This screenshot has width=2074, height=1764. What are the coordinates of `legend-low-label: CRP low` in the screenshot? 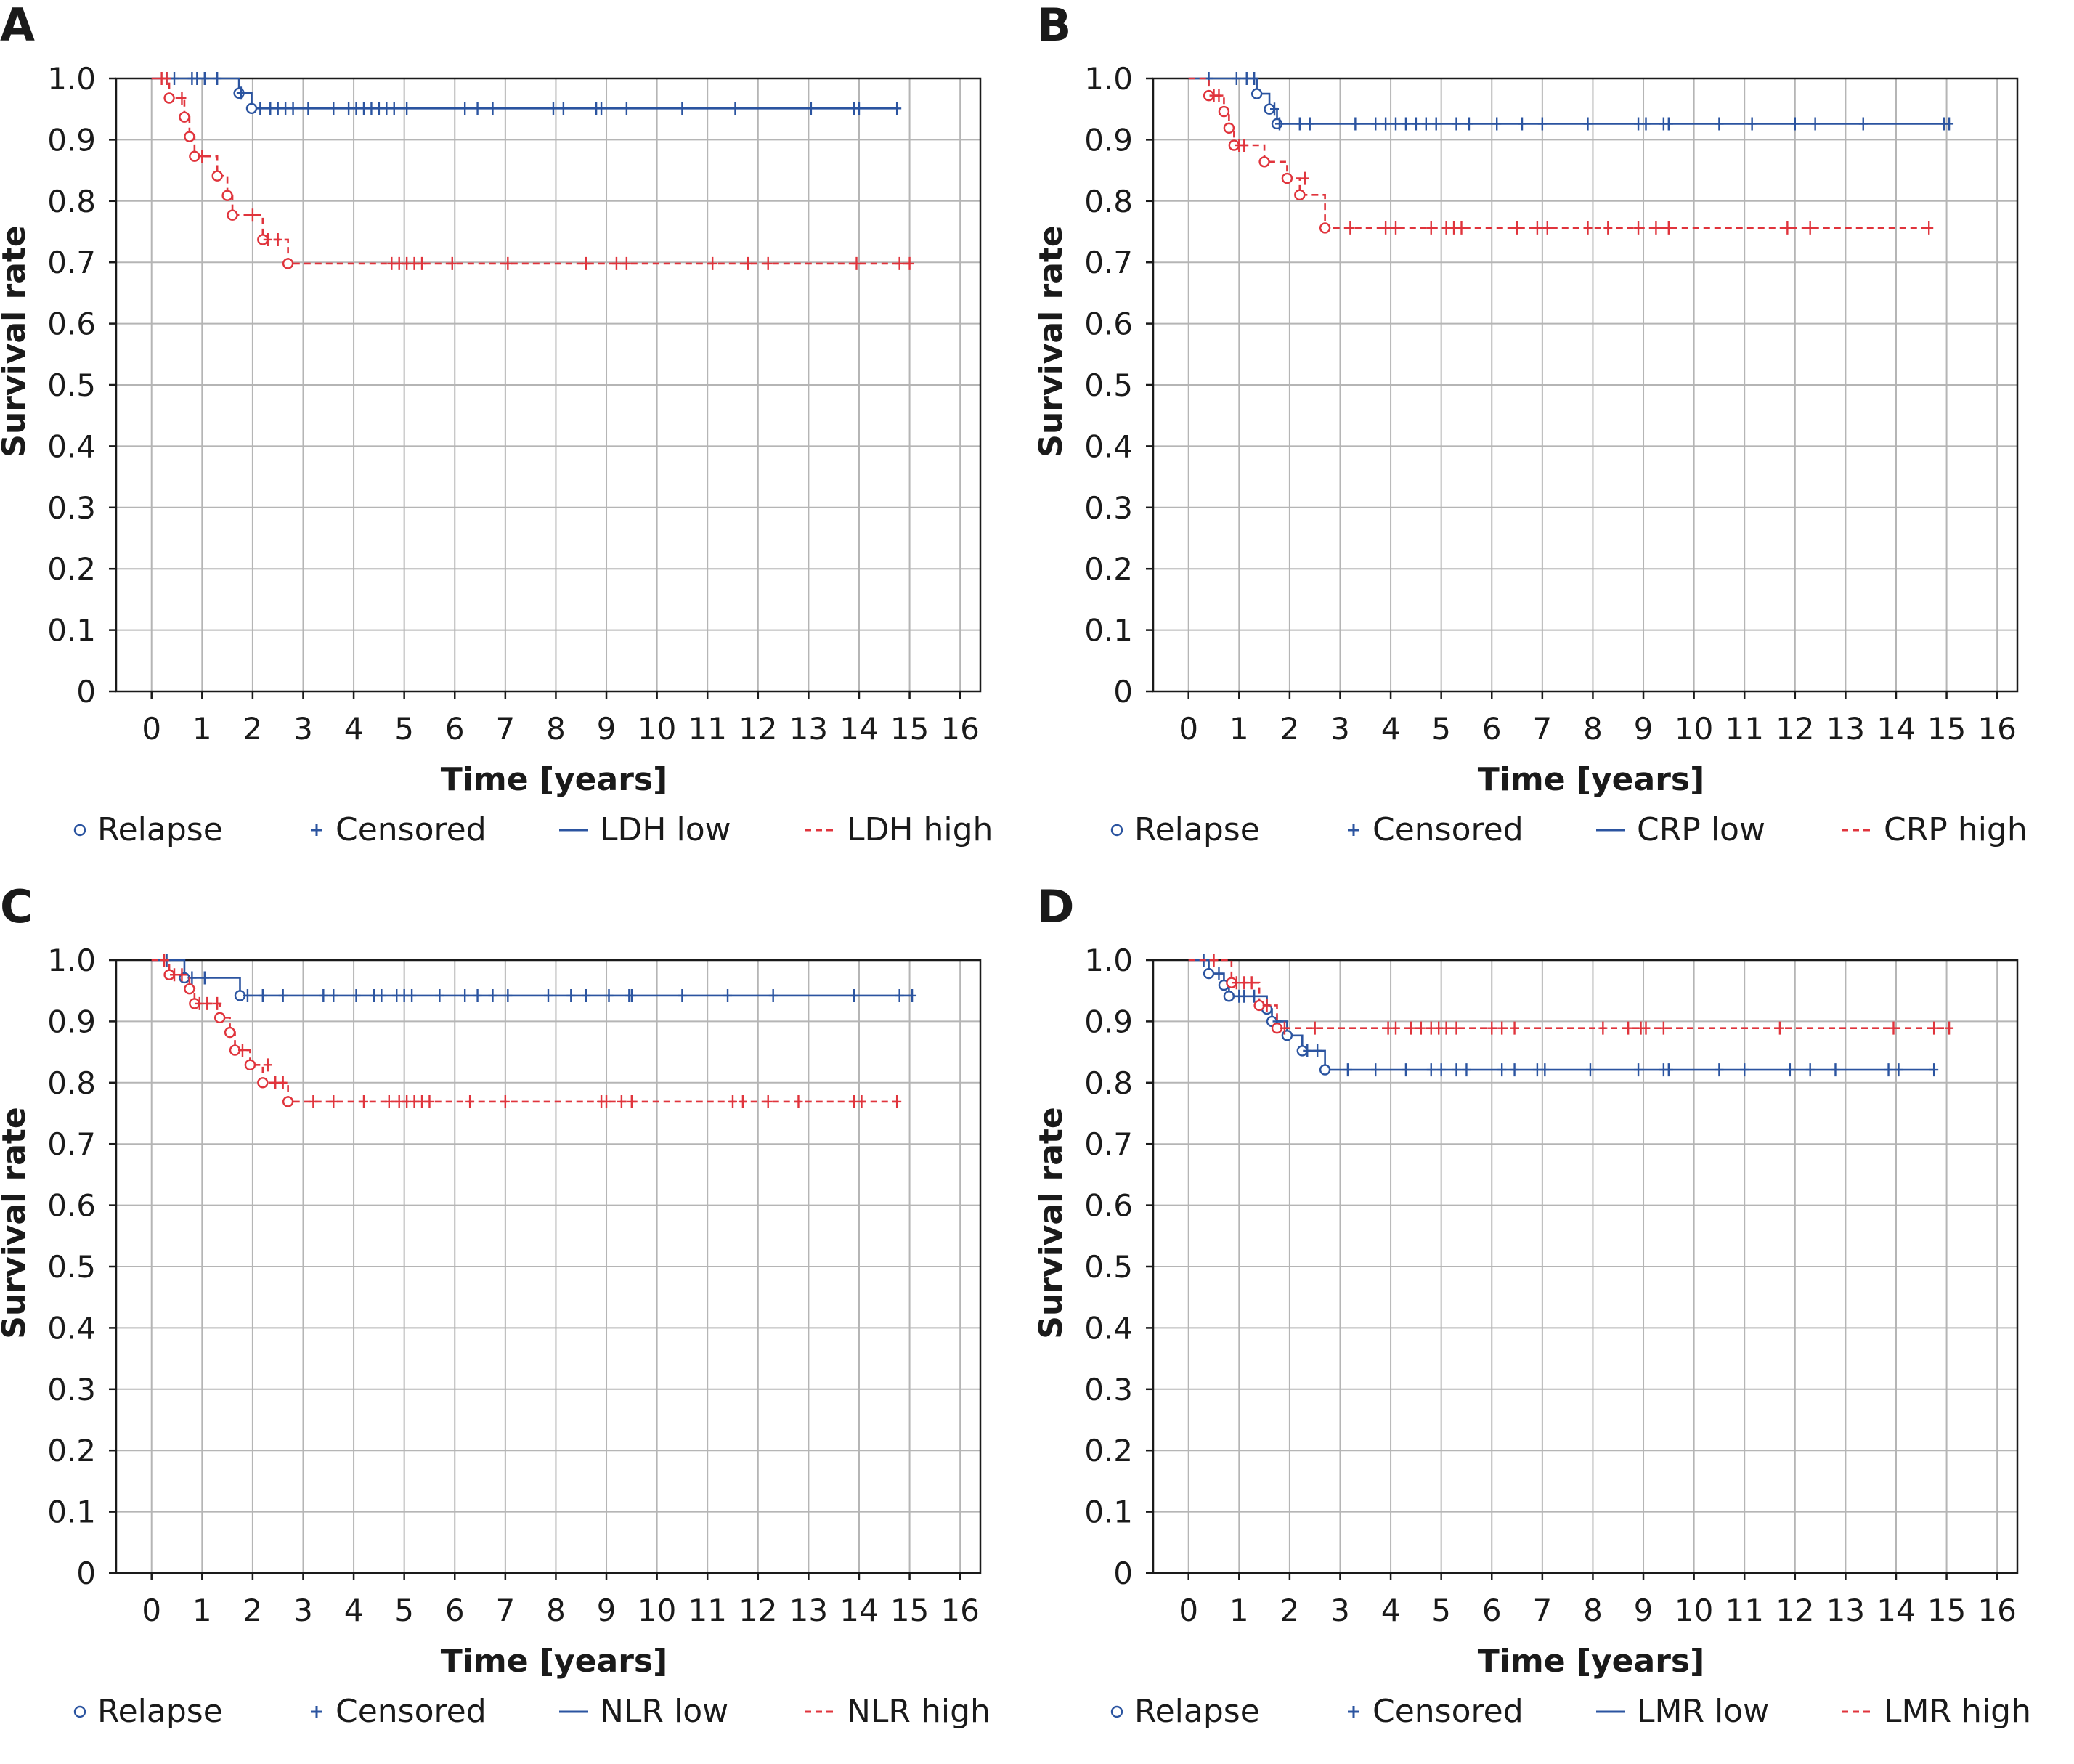 It's located at (1701, 829).